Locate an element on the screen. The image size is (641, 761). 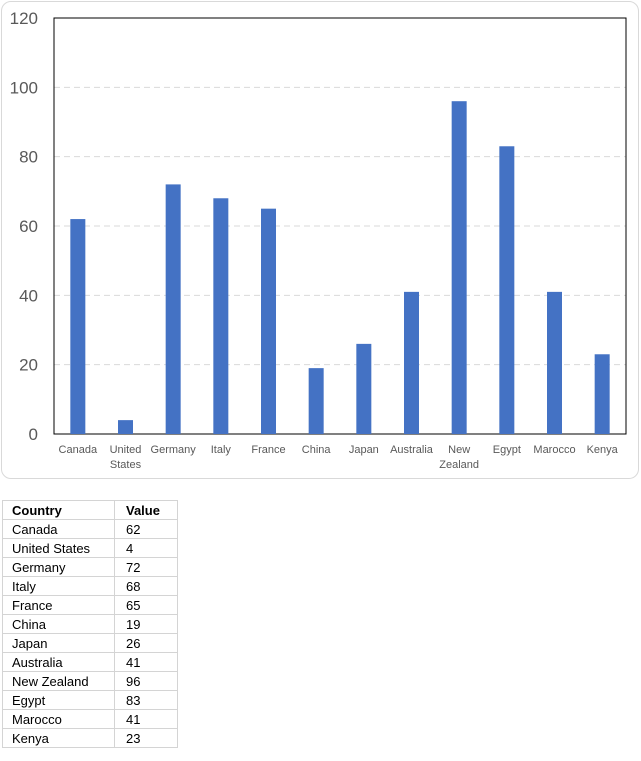
x-tick-label: New Zealand is located at coordinates (459, 457).